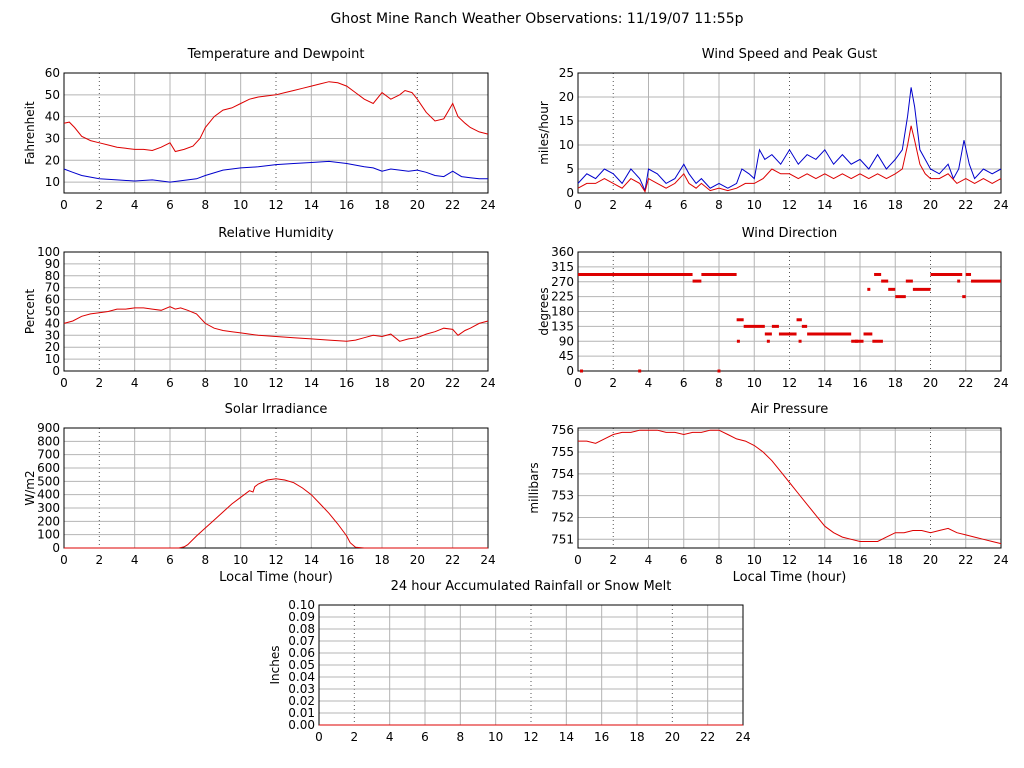 Image resolution: width=1024 pixels, height=768 pixels. Describe the element at coordinates (48, 455) in the screenshot. I see `y-tick-label: 700` at that location.